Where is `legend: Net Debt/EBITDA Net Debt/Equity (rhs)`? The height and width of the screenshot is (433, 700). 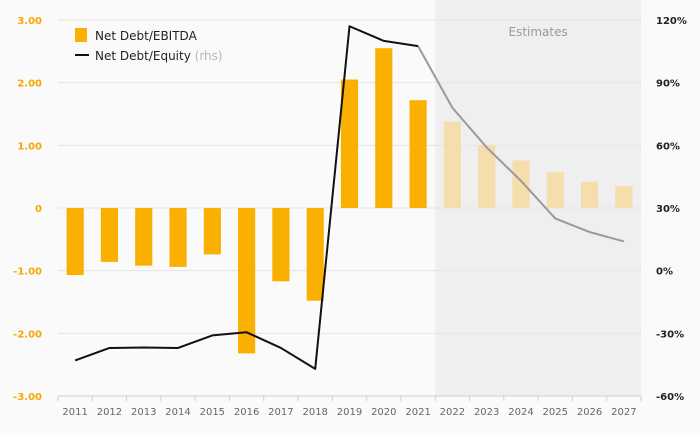
legend: Net Debt/EBITDA Net Debt/Equity (rhs) is located at coordinates (149, 45).